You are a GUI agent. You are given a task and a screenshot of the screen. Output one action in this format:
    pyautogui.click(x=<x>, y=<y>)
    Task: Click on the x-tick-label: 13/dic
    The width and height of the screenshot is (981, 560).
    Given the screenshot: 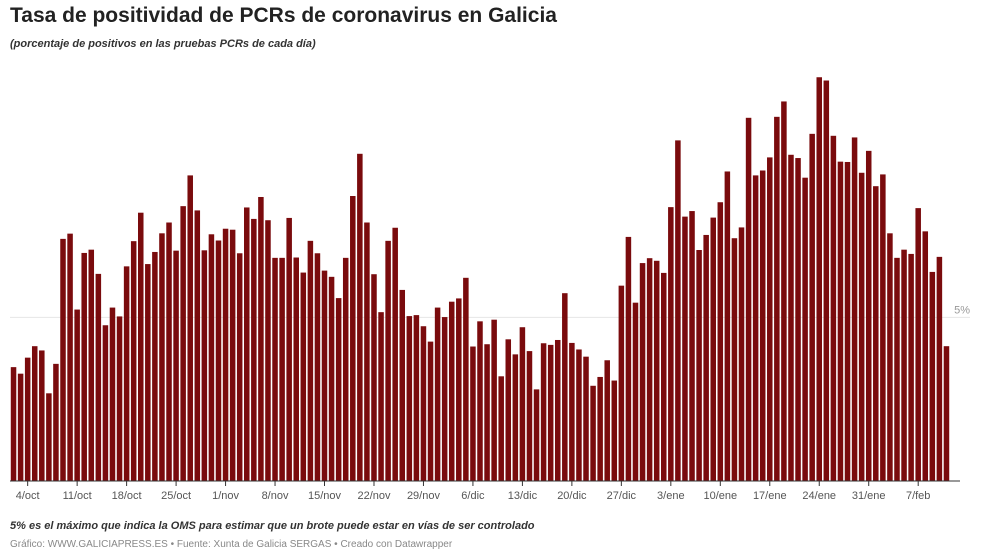 What is the action you would take?
    pyautogui.click(x=523, y=496)
    